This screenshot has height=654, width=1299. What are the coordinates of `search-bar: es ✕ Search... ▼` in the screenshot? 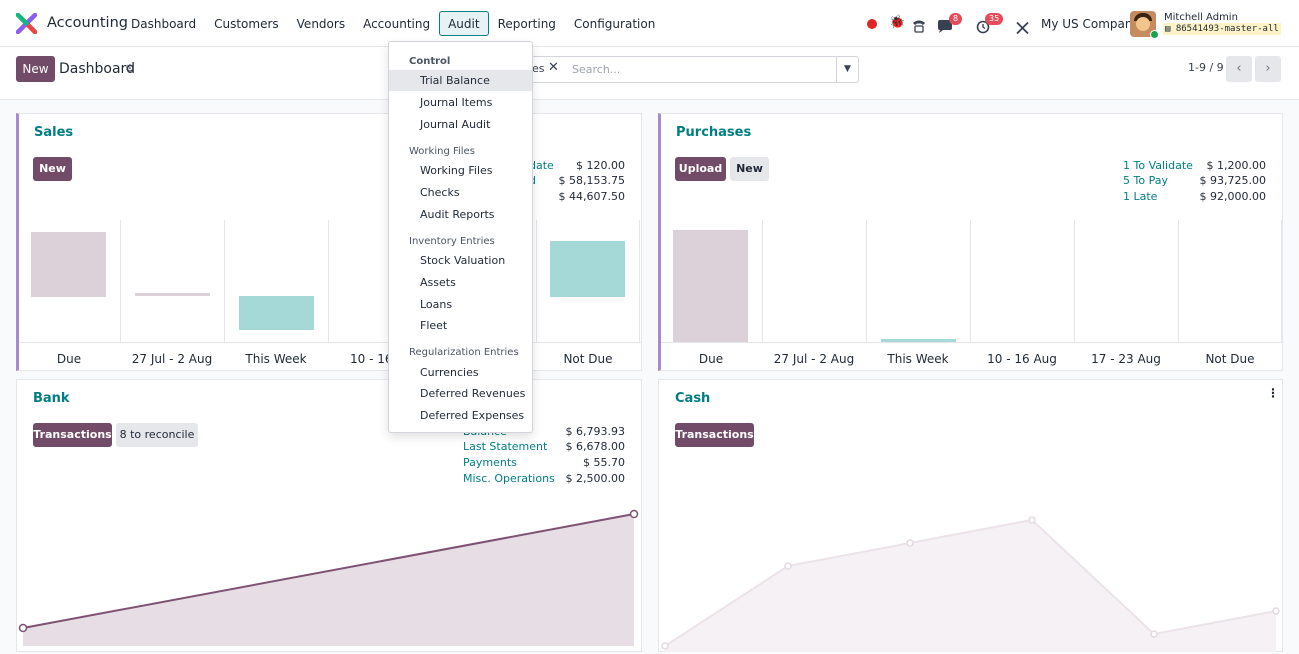 It's located at (678, 69).